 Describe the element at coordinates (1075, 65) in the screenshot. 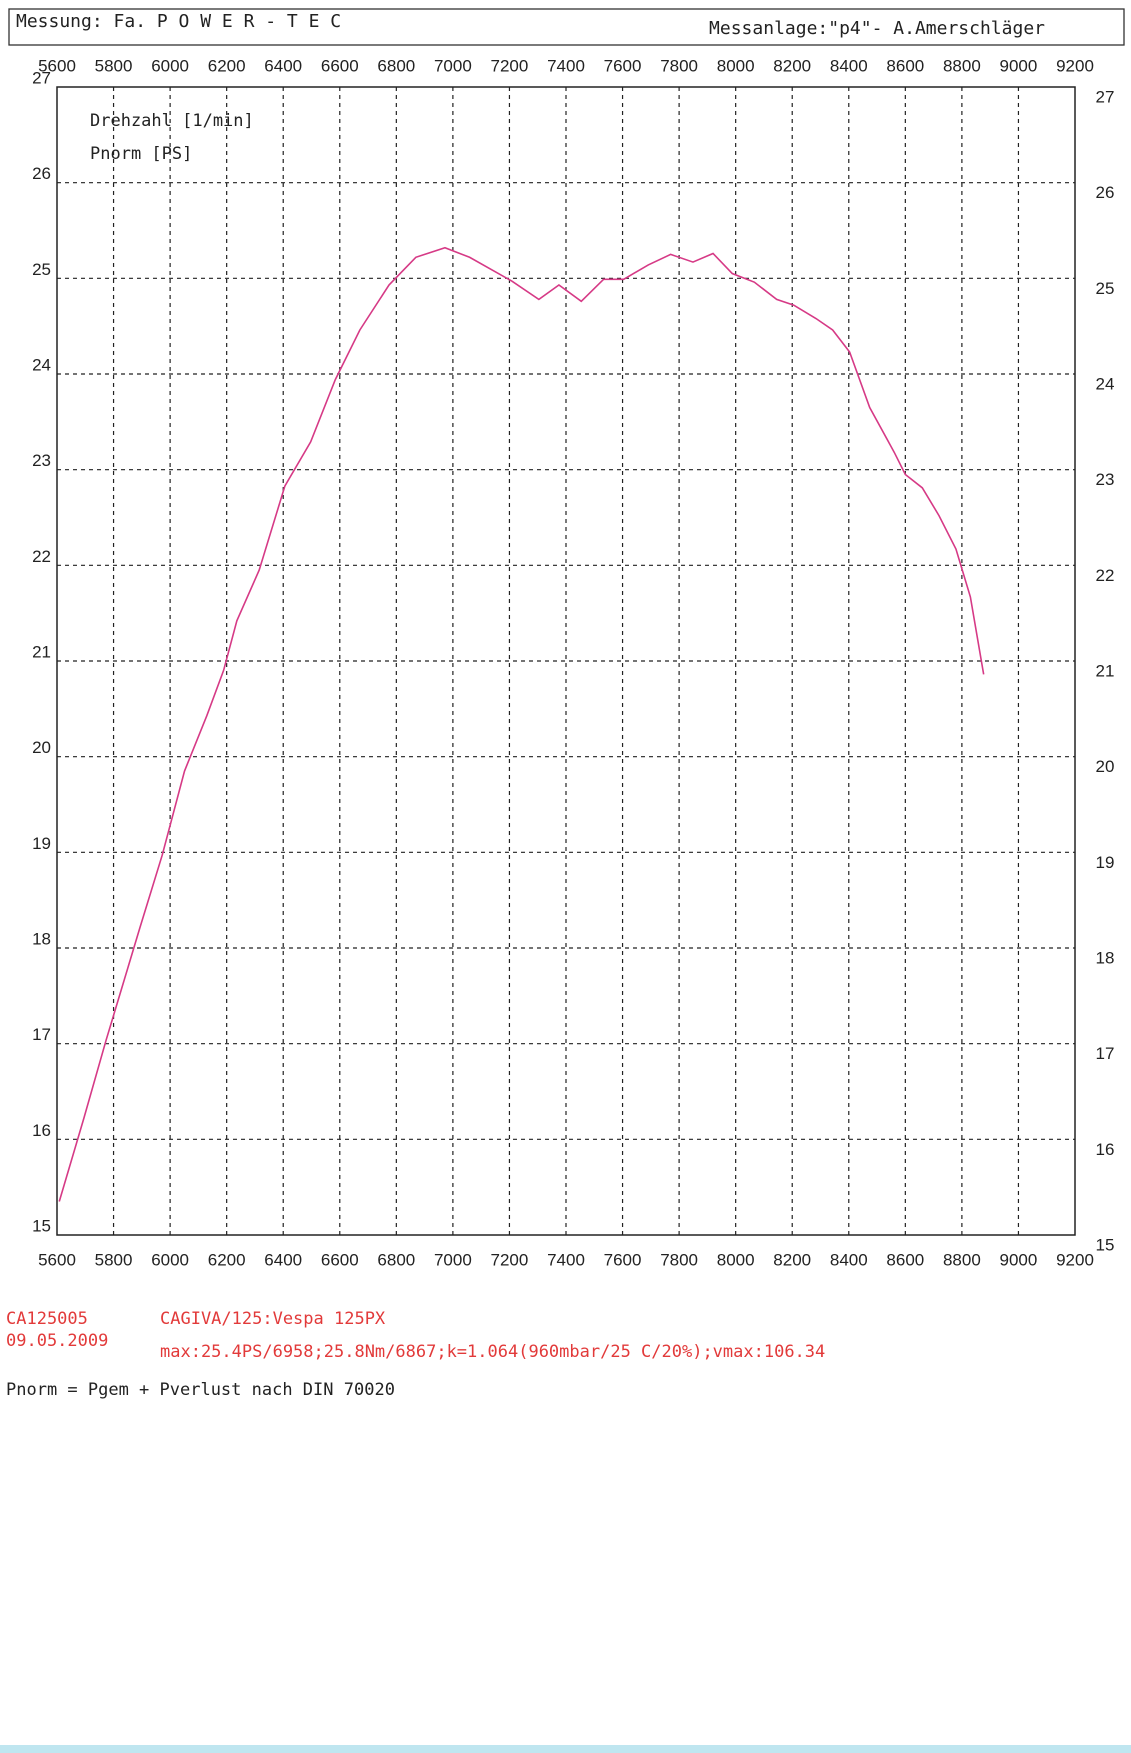

I see `x-tick-label-top: 9200` at that location.